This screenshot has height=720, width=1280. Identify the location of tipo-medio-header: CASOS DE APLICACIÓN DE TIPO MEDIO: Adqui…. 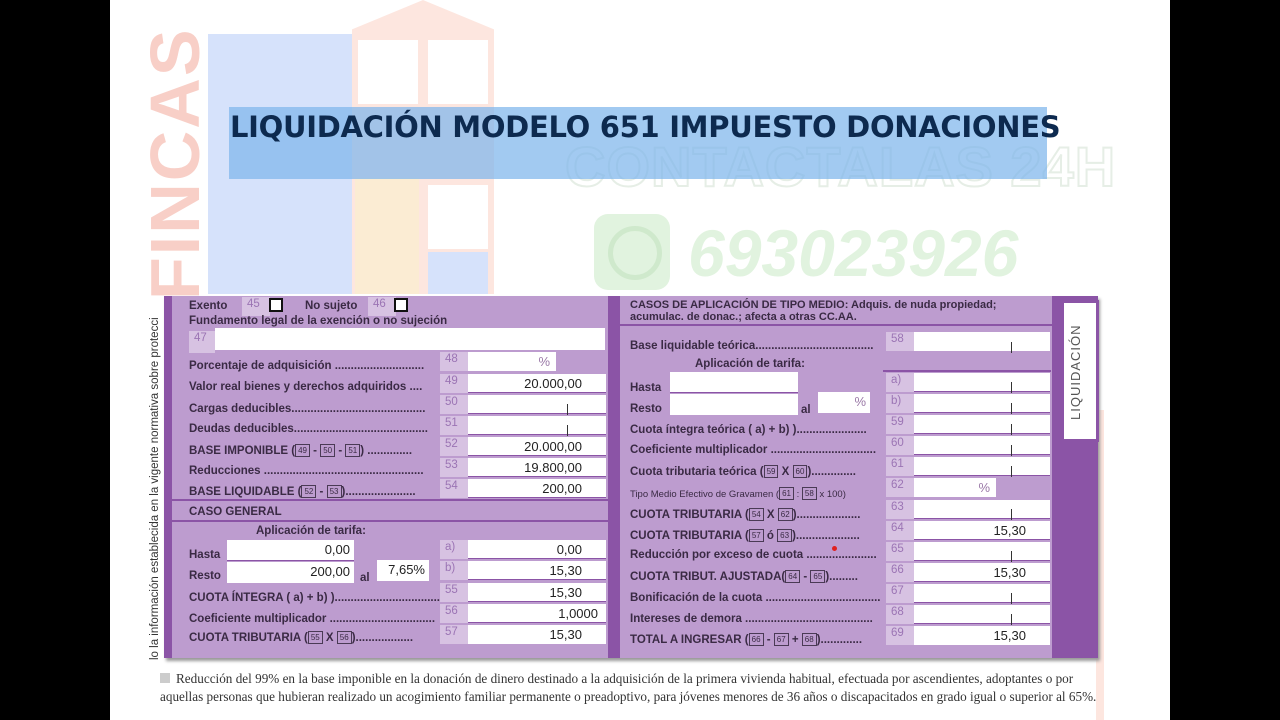
(813, 311).